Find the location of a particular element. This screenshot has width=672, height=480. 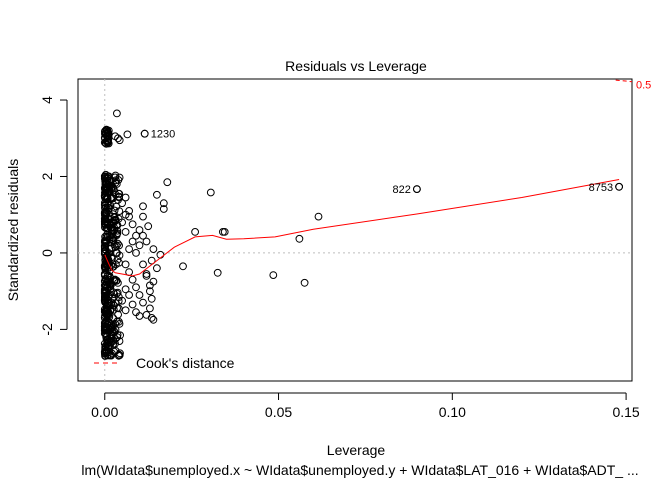

x-axis-label: Leverage is located at coordinates (356, 450).